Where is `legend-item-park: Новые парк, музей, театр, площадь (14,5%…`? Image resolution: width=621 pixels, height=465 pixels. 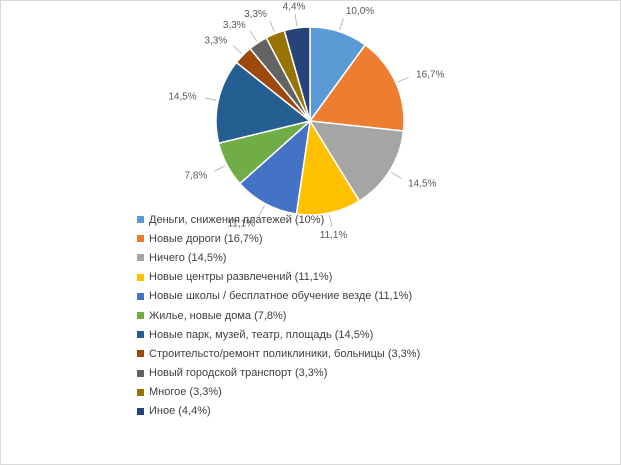 legend-item-park: Новые парк, музей, театр, площадь (14,5%… is located at coordinates (372, 334).